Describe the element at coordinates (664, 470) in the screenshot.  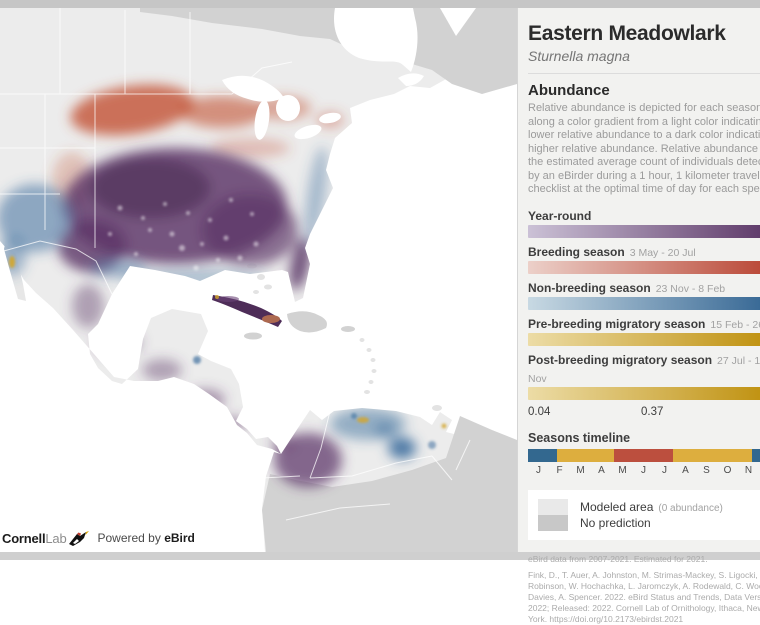
I see `month-jul: J` at that location.